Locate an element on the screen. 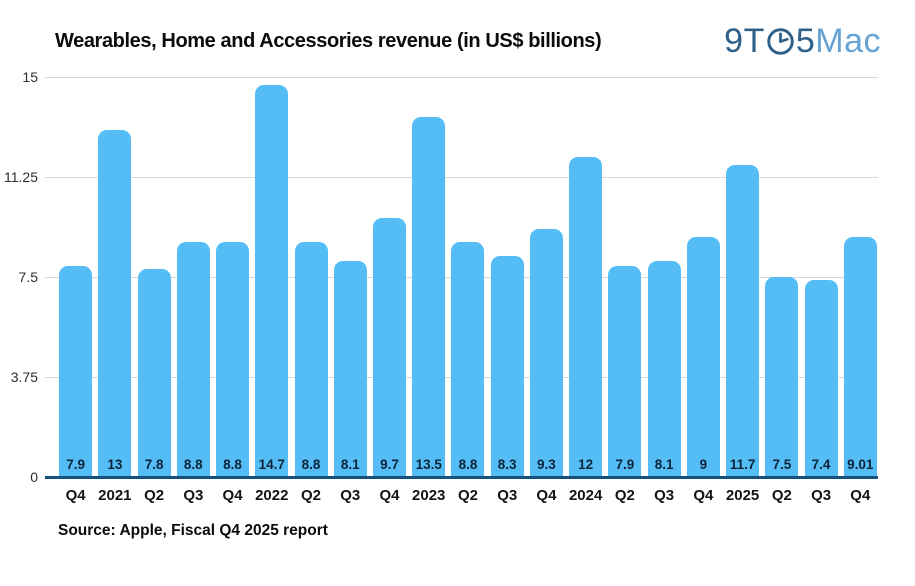  bar-slot: 8.3 is located at coordinates (507, 277).